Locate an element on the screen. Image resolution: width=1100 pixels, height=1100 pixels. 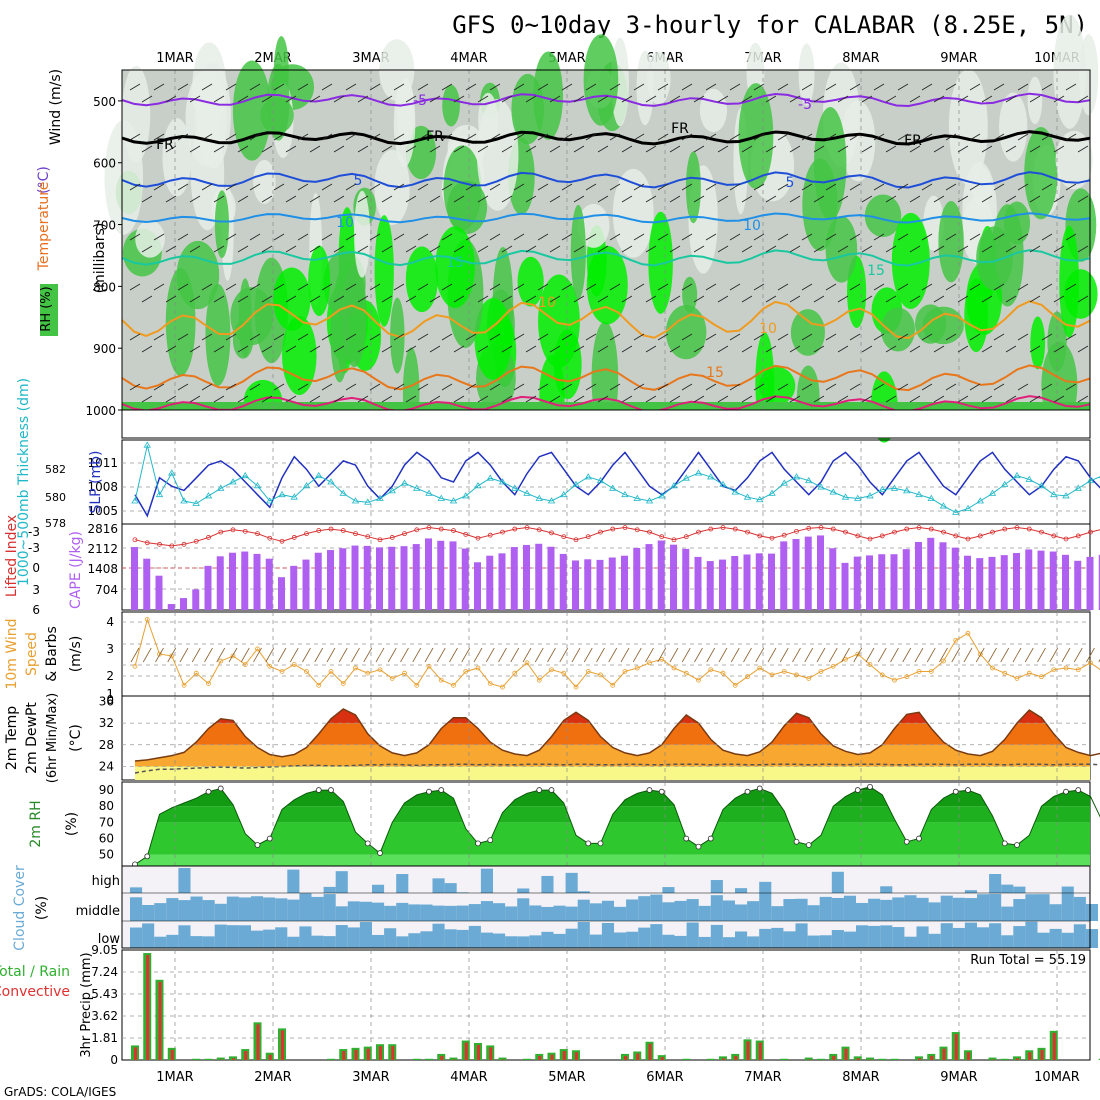
li-tick: 6 is located at coordinates (36, 610).